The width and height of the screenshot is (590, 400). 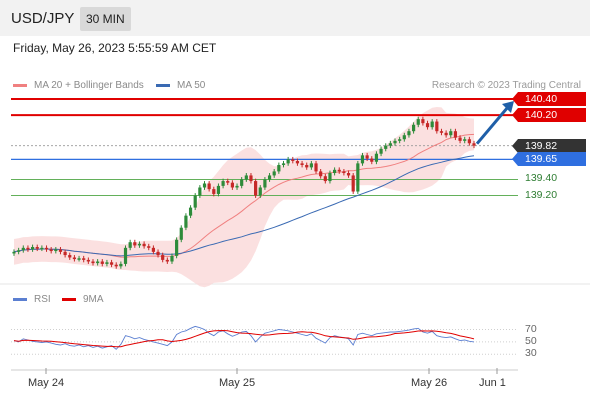 I want to click on price-label-140.40: 140.40, so click(x=549, y=99).